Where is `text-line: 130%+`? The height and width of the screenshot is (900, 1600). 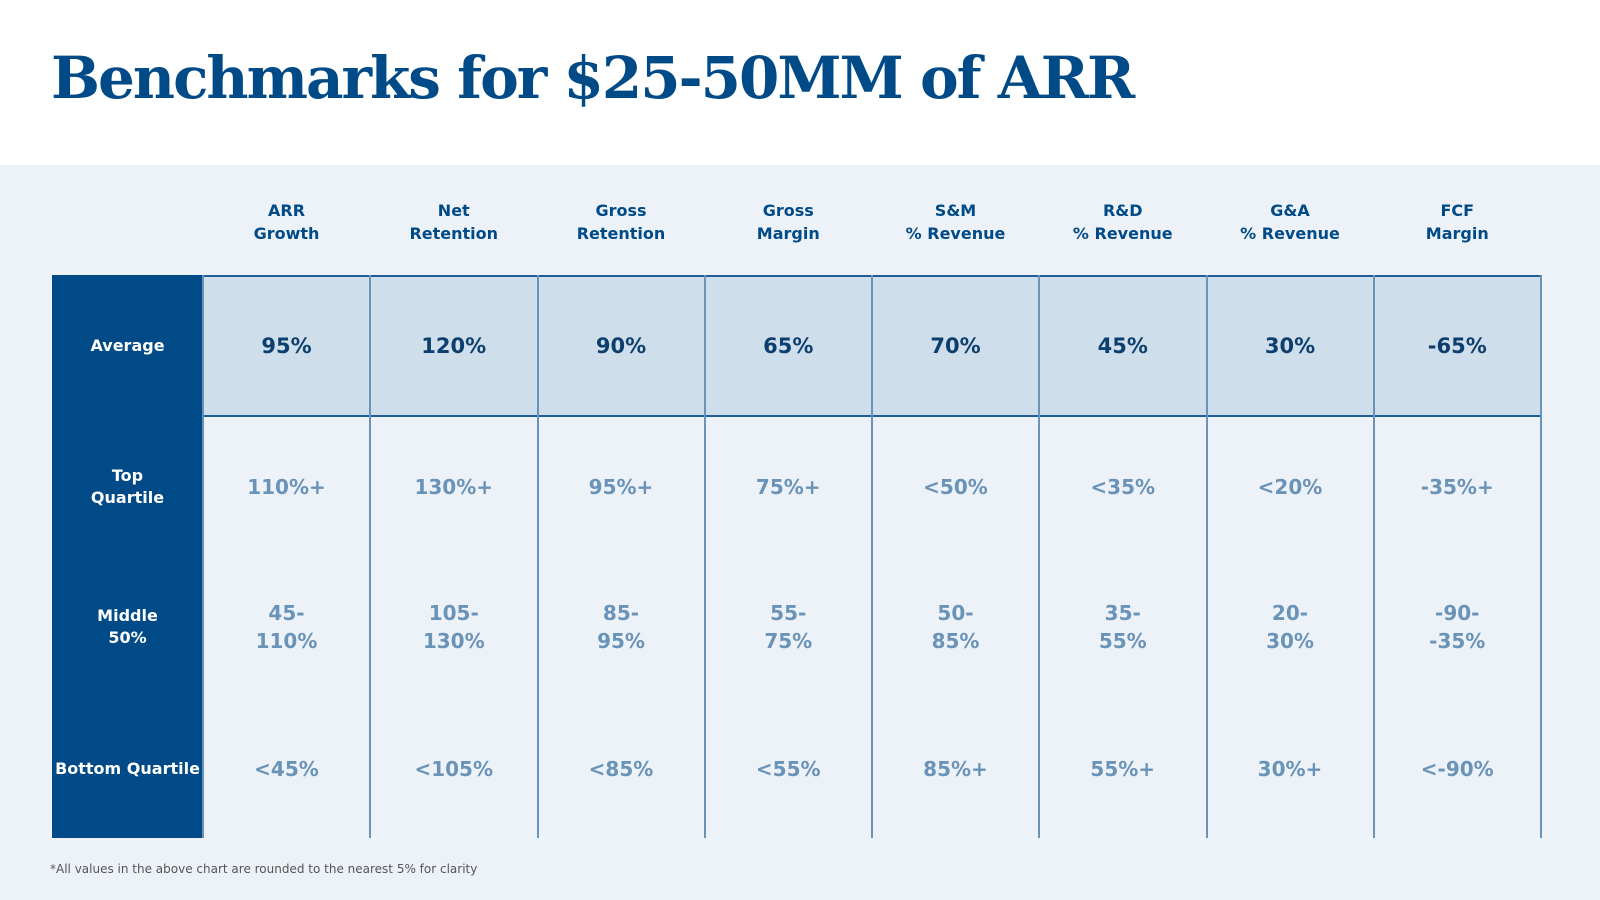
text-line: 130%+ is located at coordinates (454, 487).